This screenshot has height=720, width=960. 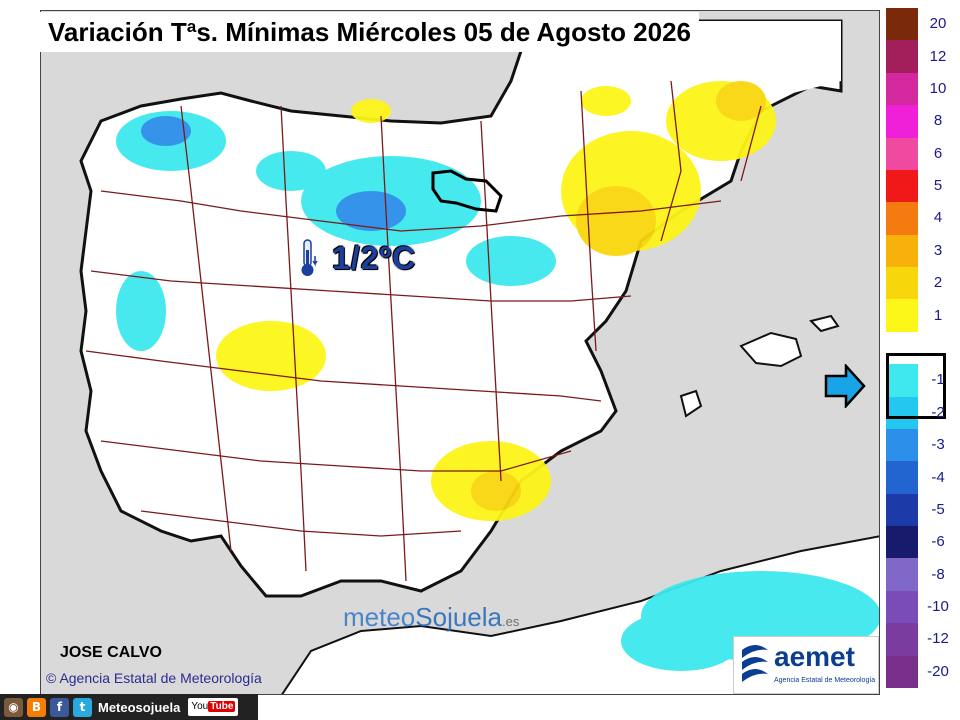 What do you see at coordinates (938, 283) in the screenshot?
I see `legend-label: 2` at bounding box center [938, 283].